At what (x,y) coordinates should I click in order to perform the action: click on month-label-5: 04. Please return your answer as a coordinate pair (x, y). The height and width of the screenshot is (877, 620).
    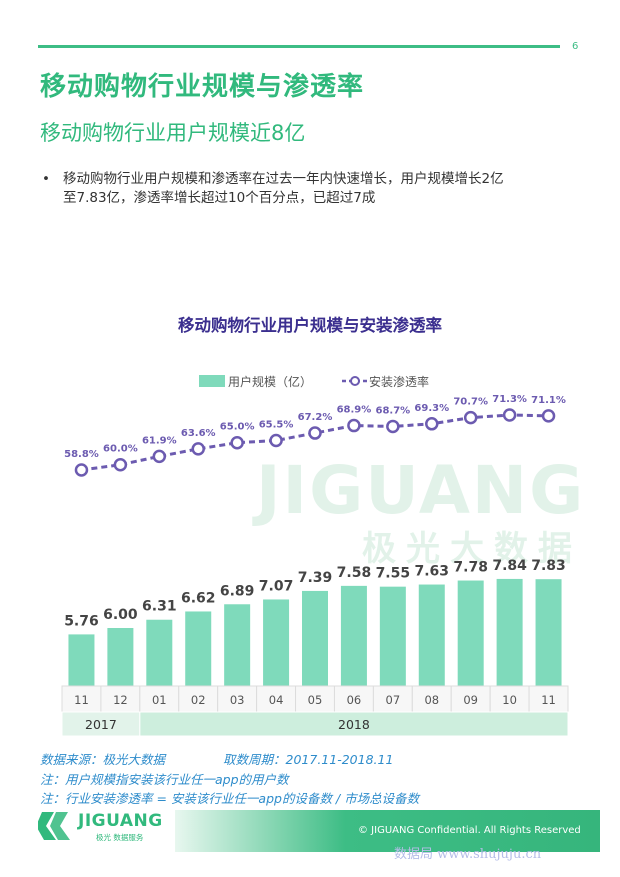
    Looking at the image, I should click on (276, 700).